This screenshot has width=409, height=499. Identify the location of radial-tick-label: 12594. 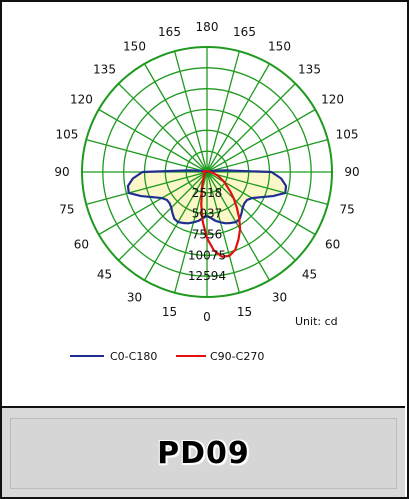
(207, 276).